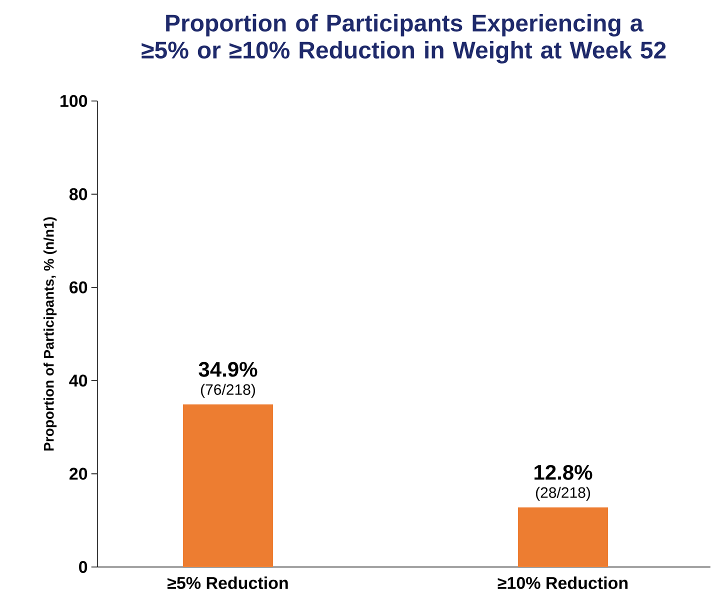 The image size is (720, 606). I want to click on x-tick-label: ≥5% Reduction, so click(228, 583).